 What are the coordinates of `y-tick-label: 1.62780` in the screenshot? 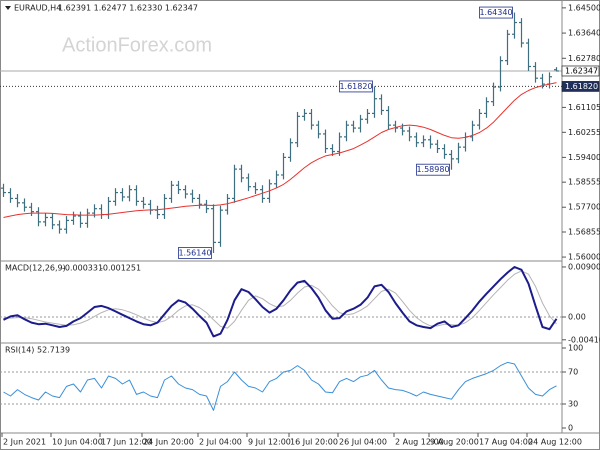 It's located at (584, 58).